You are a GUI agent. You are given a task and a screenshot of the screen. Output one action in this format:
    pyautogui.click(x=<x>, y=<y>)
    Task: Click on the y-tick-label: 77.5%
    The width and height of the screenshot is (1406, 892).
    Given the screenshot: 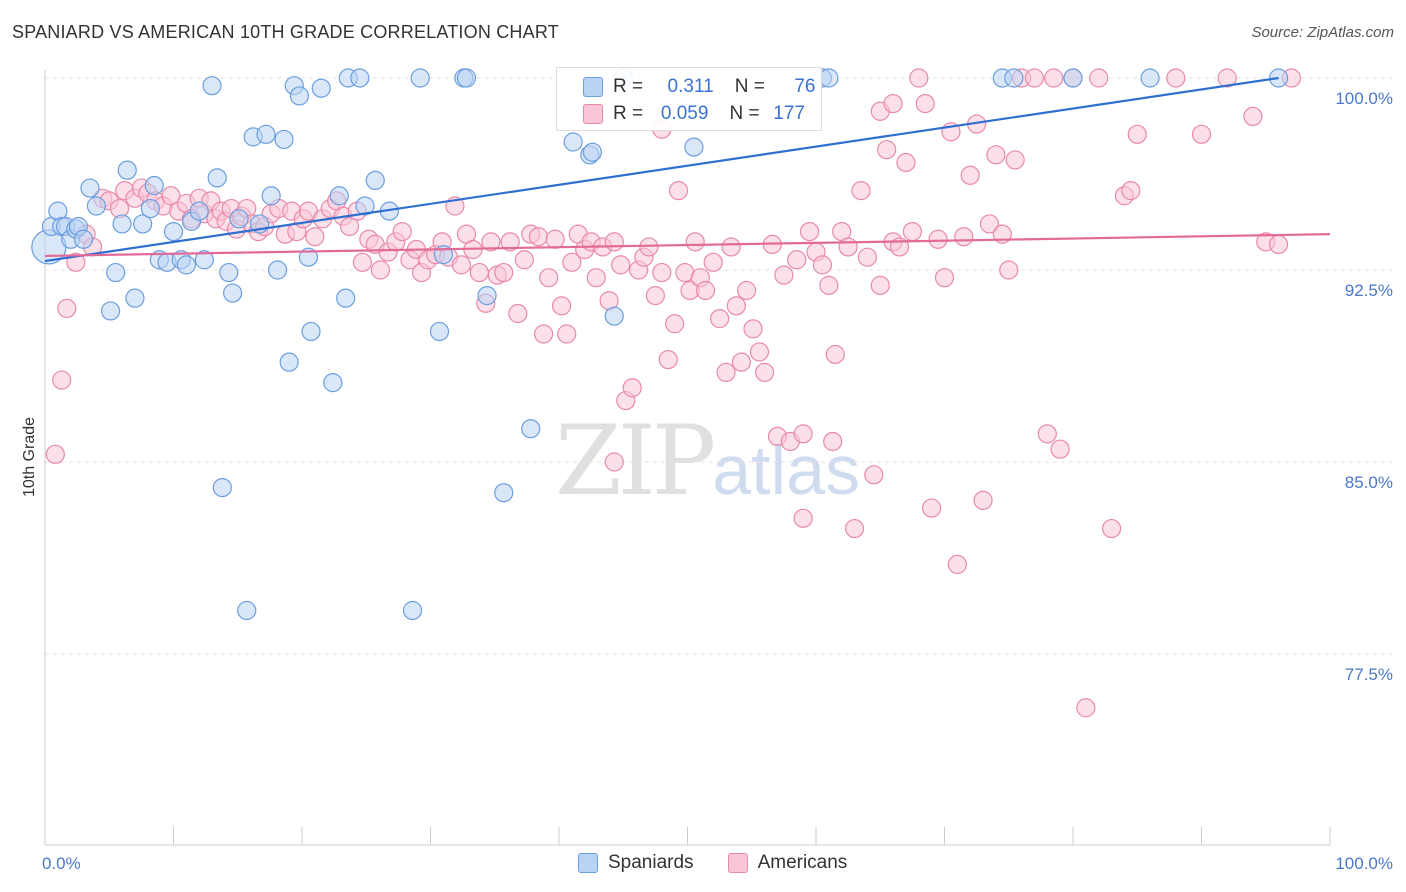 What is the action you would take?
    pyautogui.click(x=1369, y=674)
    